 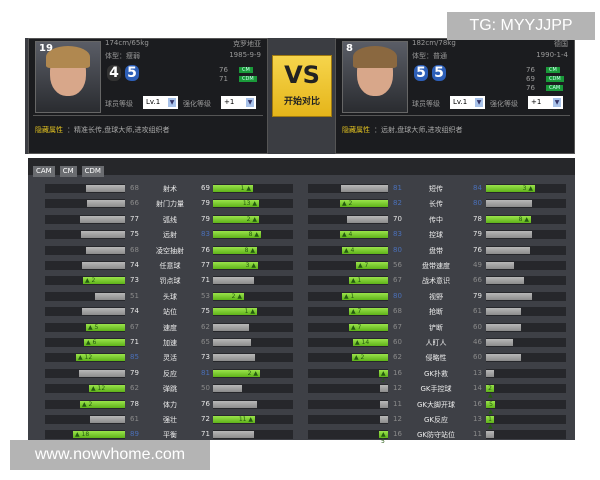 What do you see at coordinates (205, 280) in the screenshot?
I see `right-stat-value: 71` at bounding box center [205, 280].